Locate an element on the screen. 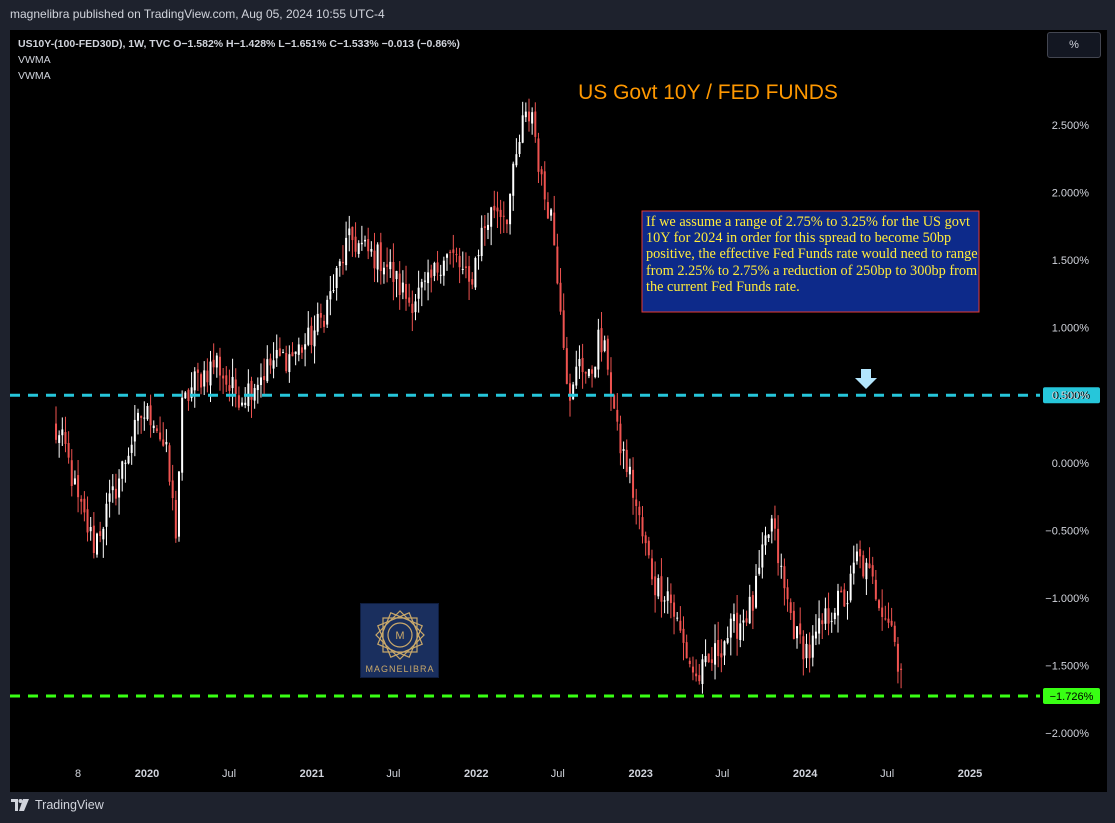 Image resolution: width=1115 pixels, height=823 pixels. down-arrow-icon is located at coordinates (866, 379).